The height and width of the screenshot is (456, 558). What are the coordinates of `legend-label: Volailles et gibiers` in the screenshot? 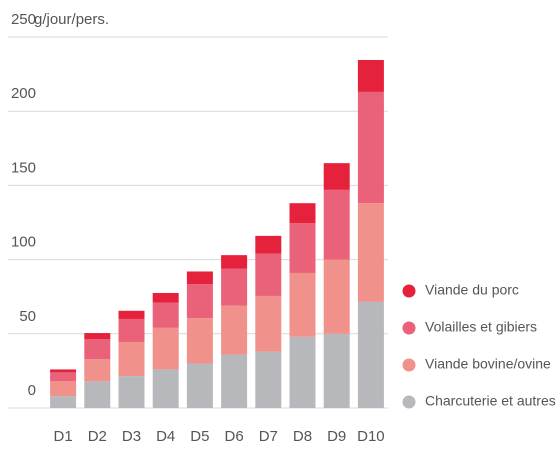 It's located at (481, 327).